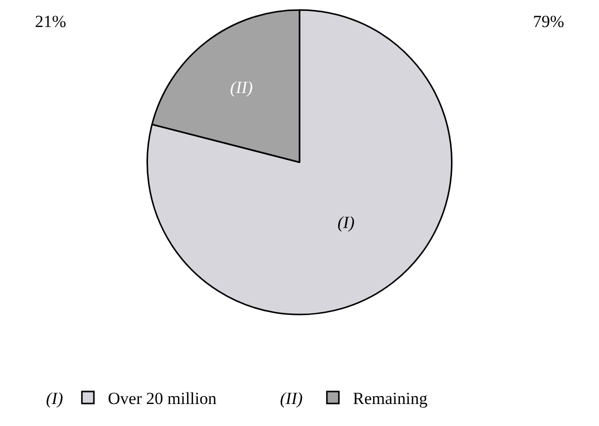 Image resolution: width=599 pixels, height=426 pixels. I want to click on data-label: 79%, so click(548, 21).